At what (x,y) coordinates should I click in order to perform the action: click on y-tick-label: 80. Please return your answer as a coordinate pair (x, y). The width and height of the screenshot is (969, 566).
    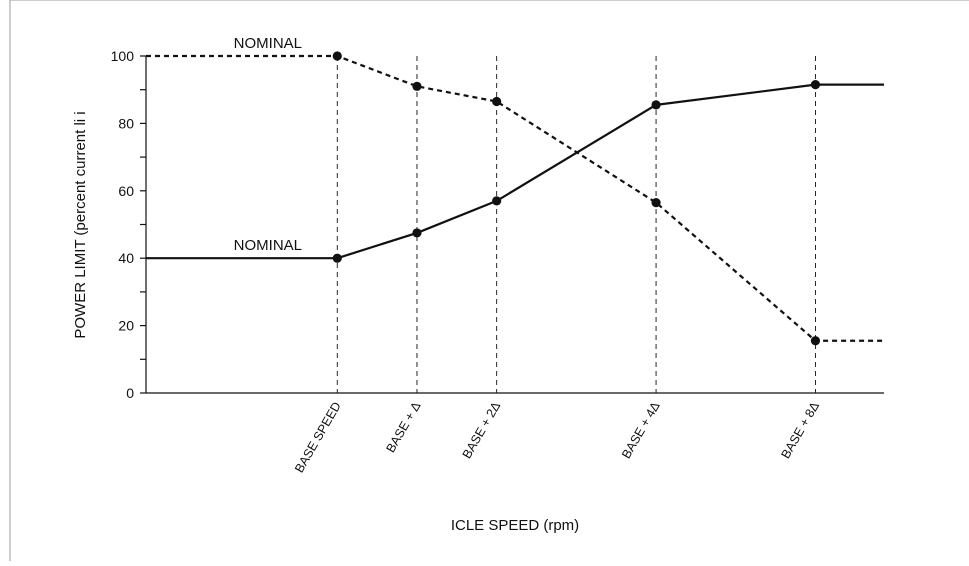
    Looking at the image, I should click on (126, 123).